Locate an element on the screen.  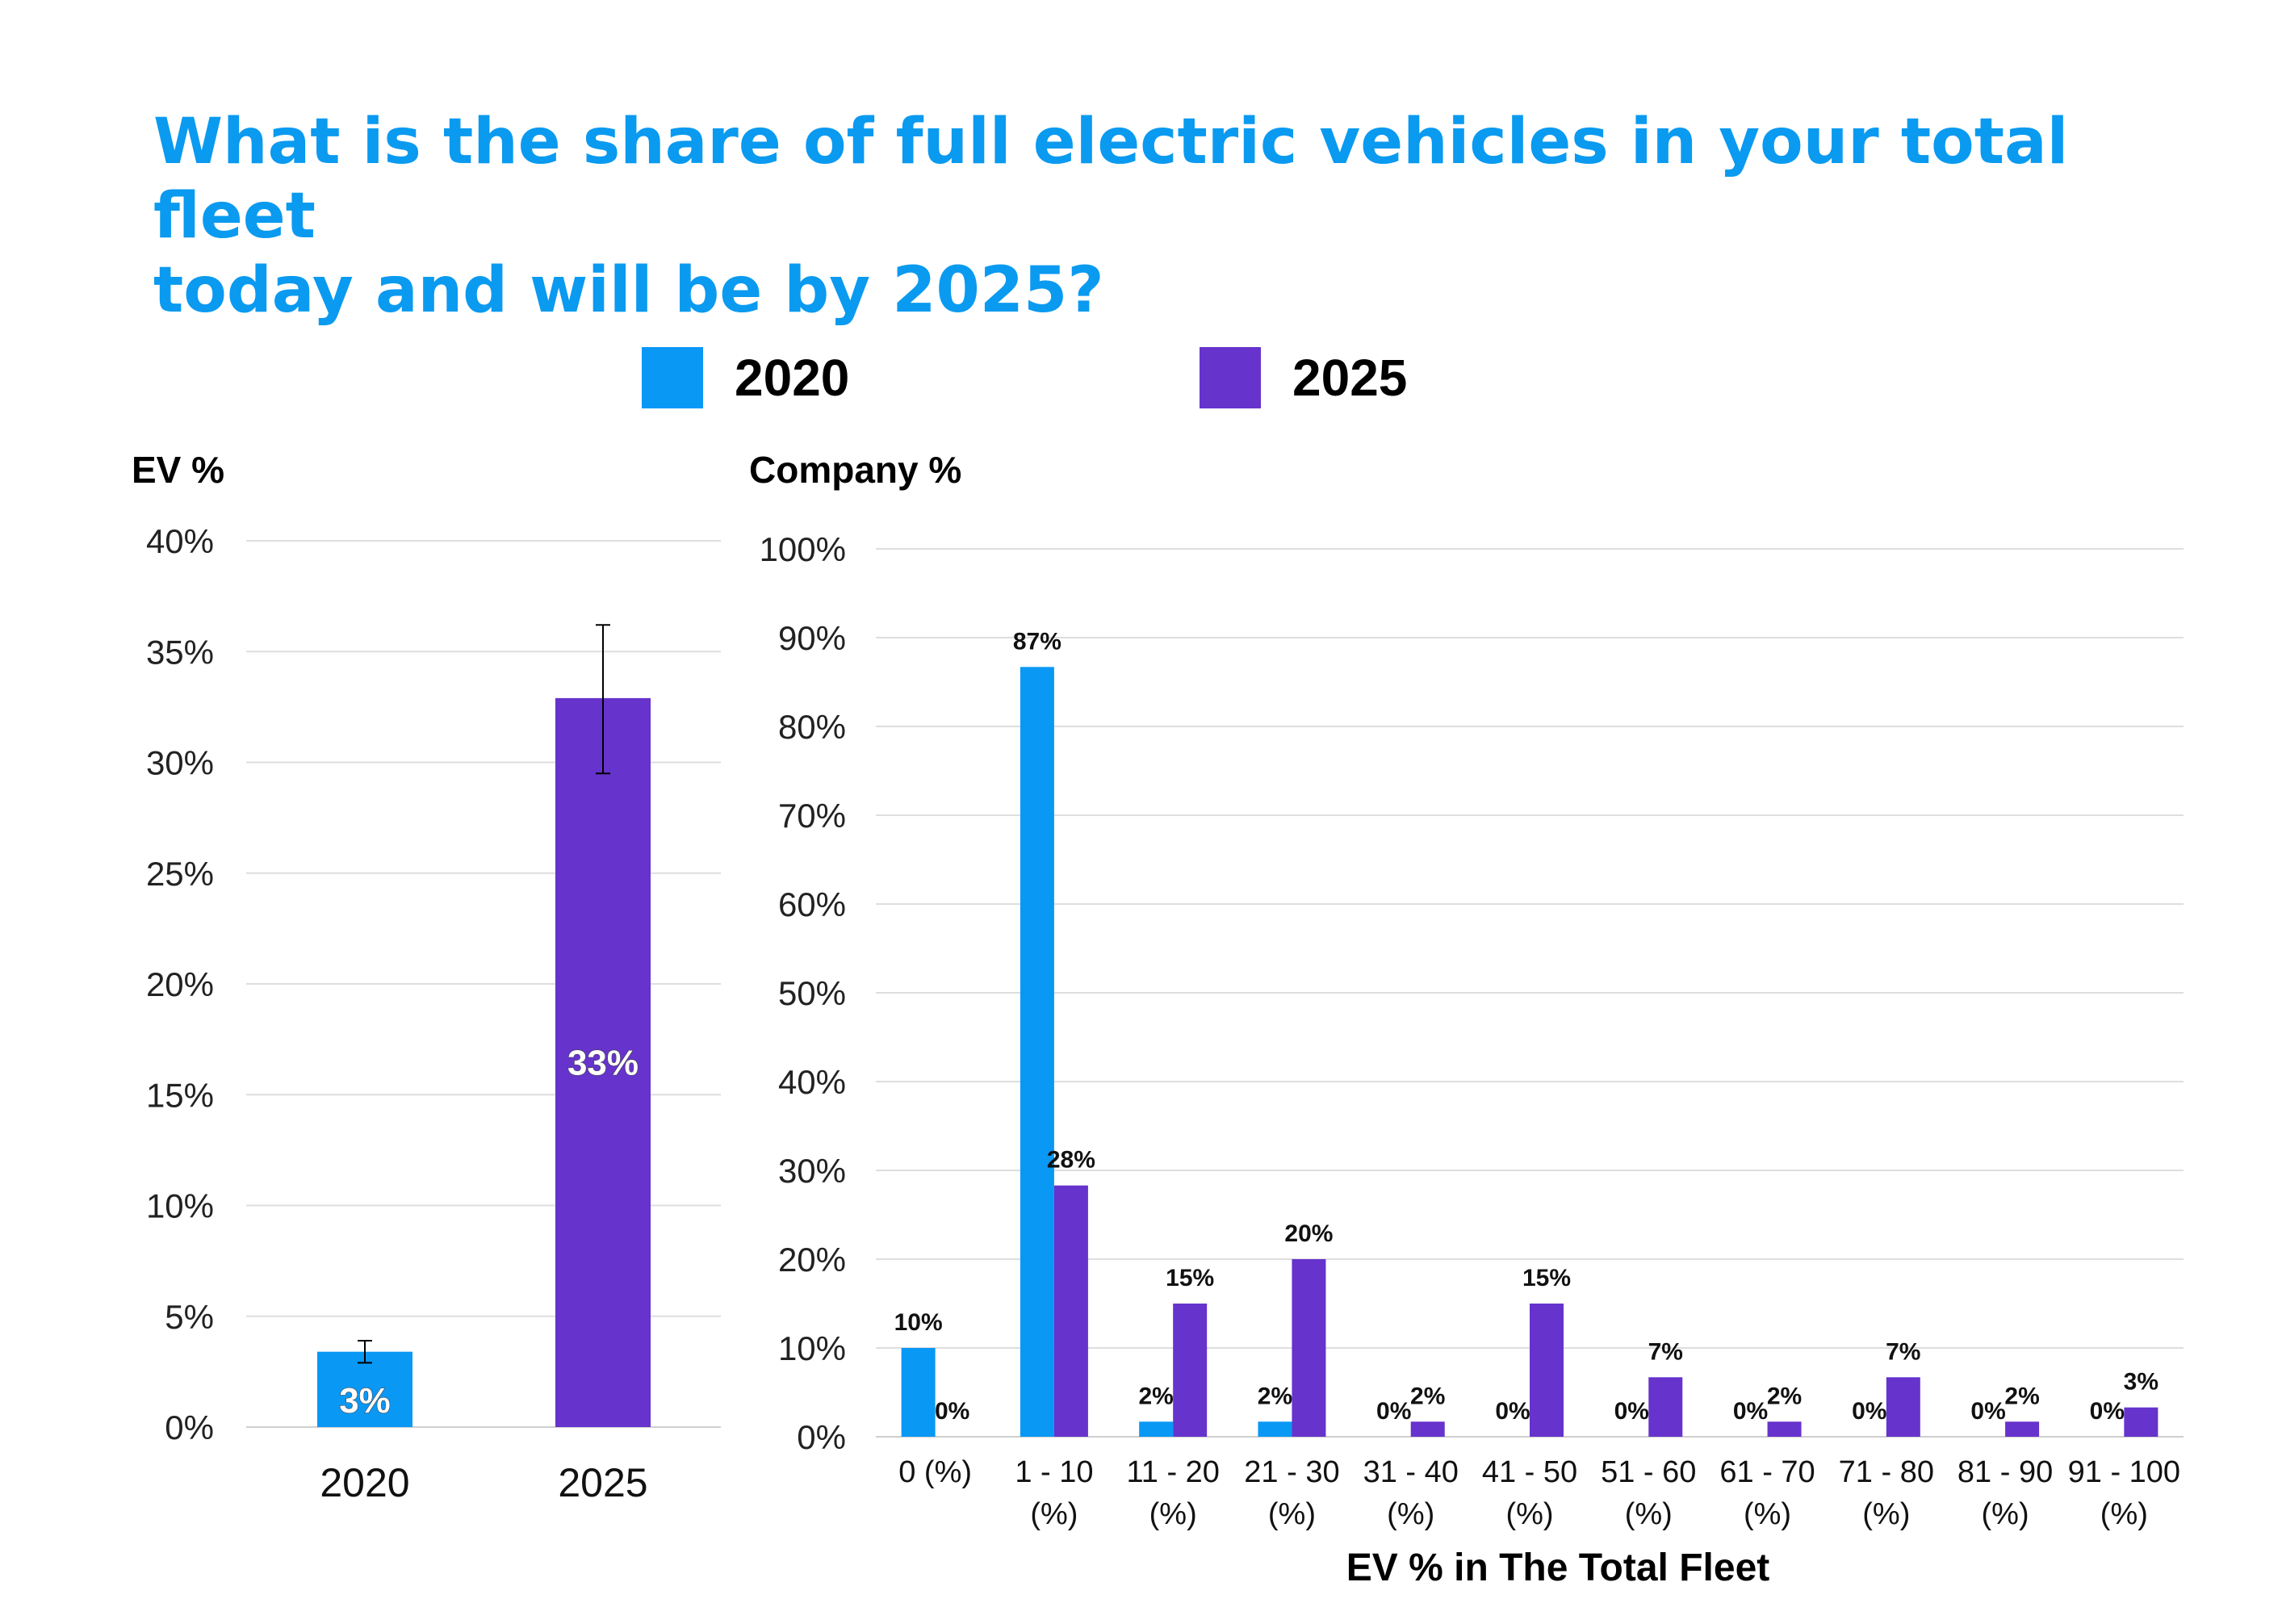
left-data-label: 3% is located at coordinates (365, 1401).